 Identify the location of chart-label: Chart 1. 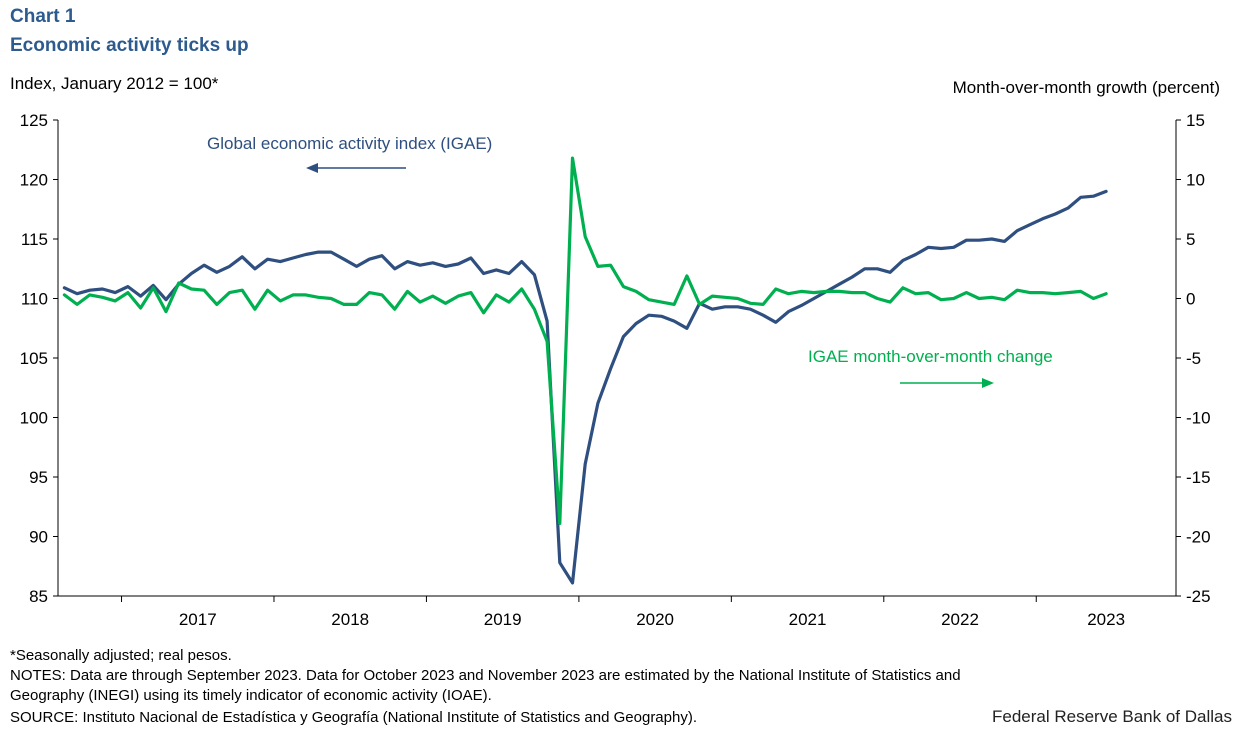
(43, 16).